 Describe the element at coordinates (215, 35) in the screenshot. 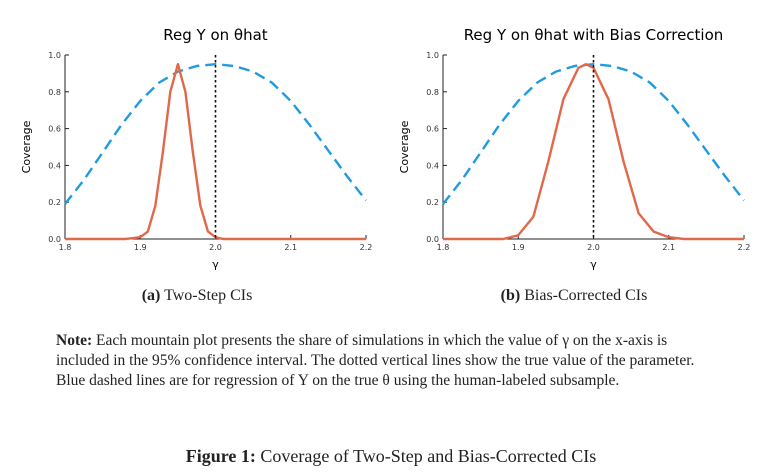

I see `chart-a-title: Reg Y on θhat` at that location.